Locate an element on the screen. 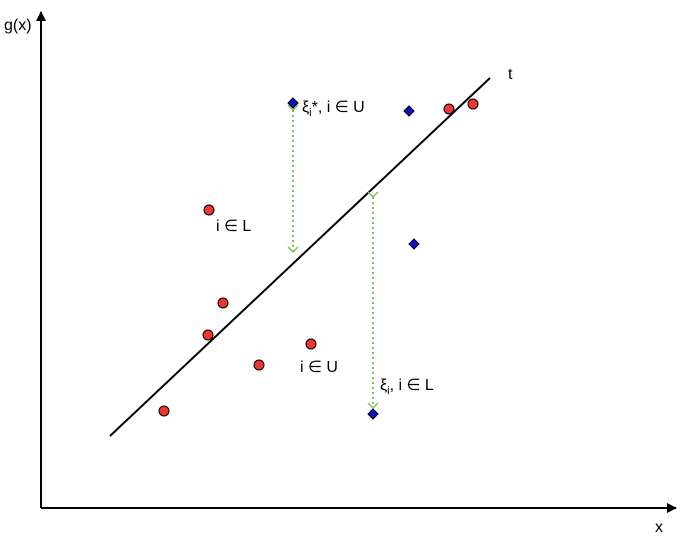  xi-star-rest: *, i ∈ U is located at coordinates (338, 107).